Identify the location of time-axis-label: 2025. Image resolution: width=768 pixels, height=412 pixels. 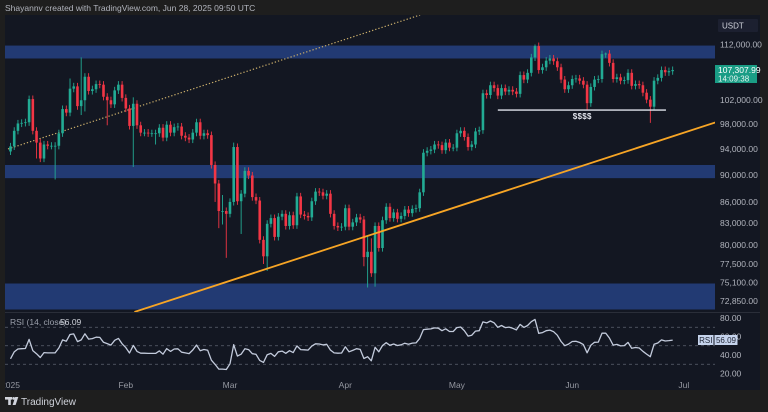
(10, 385).